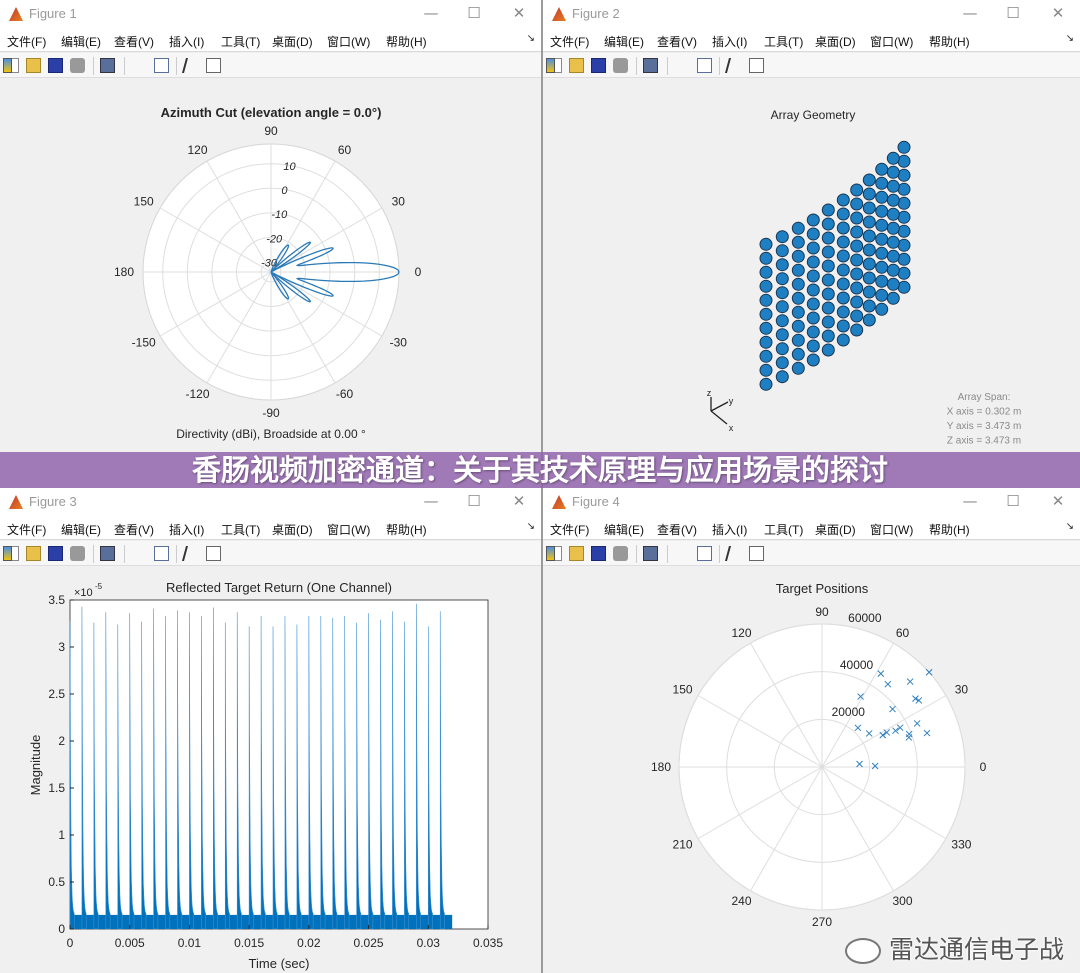 This screenshot has height=973, width=1080. I want to click on array-span-text: Array Span:, so click(984, 397).